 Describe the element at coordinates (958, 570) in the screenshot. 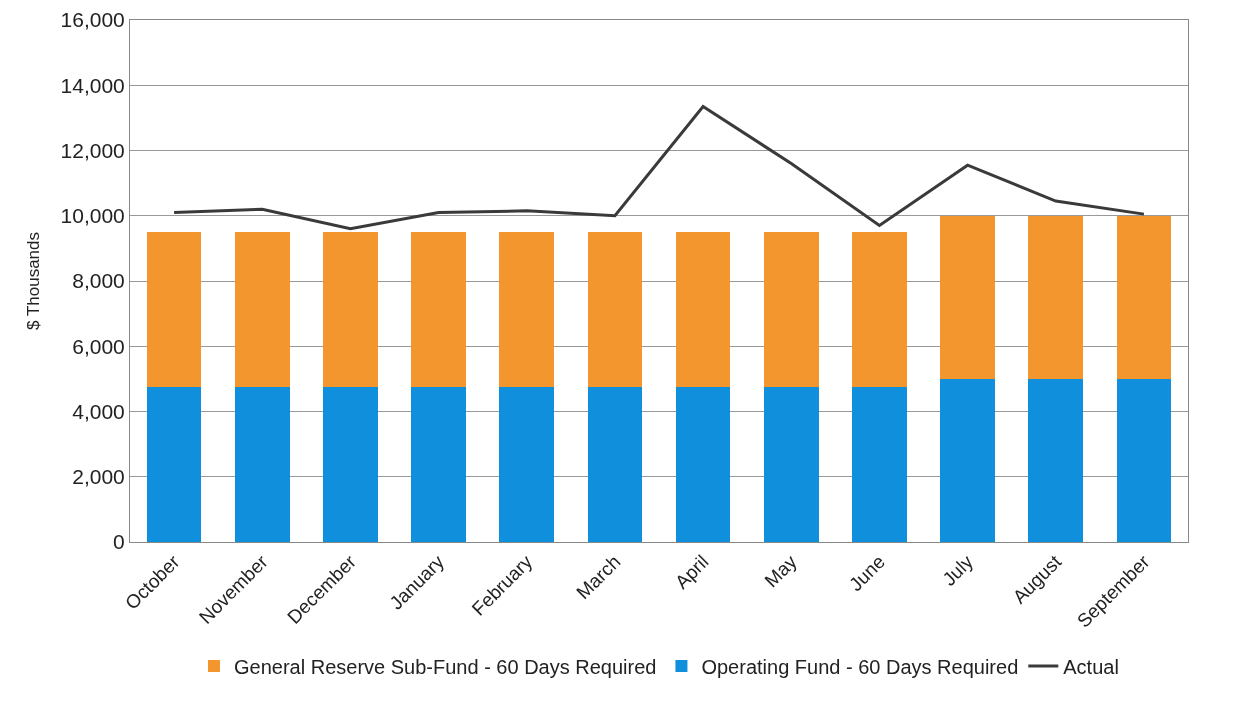

I see `x-tick-label: July` at that location.